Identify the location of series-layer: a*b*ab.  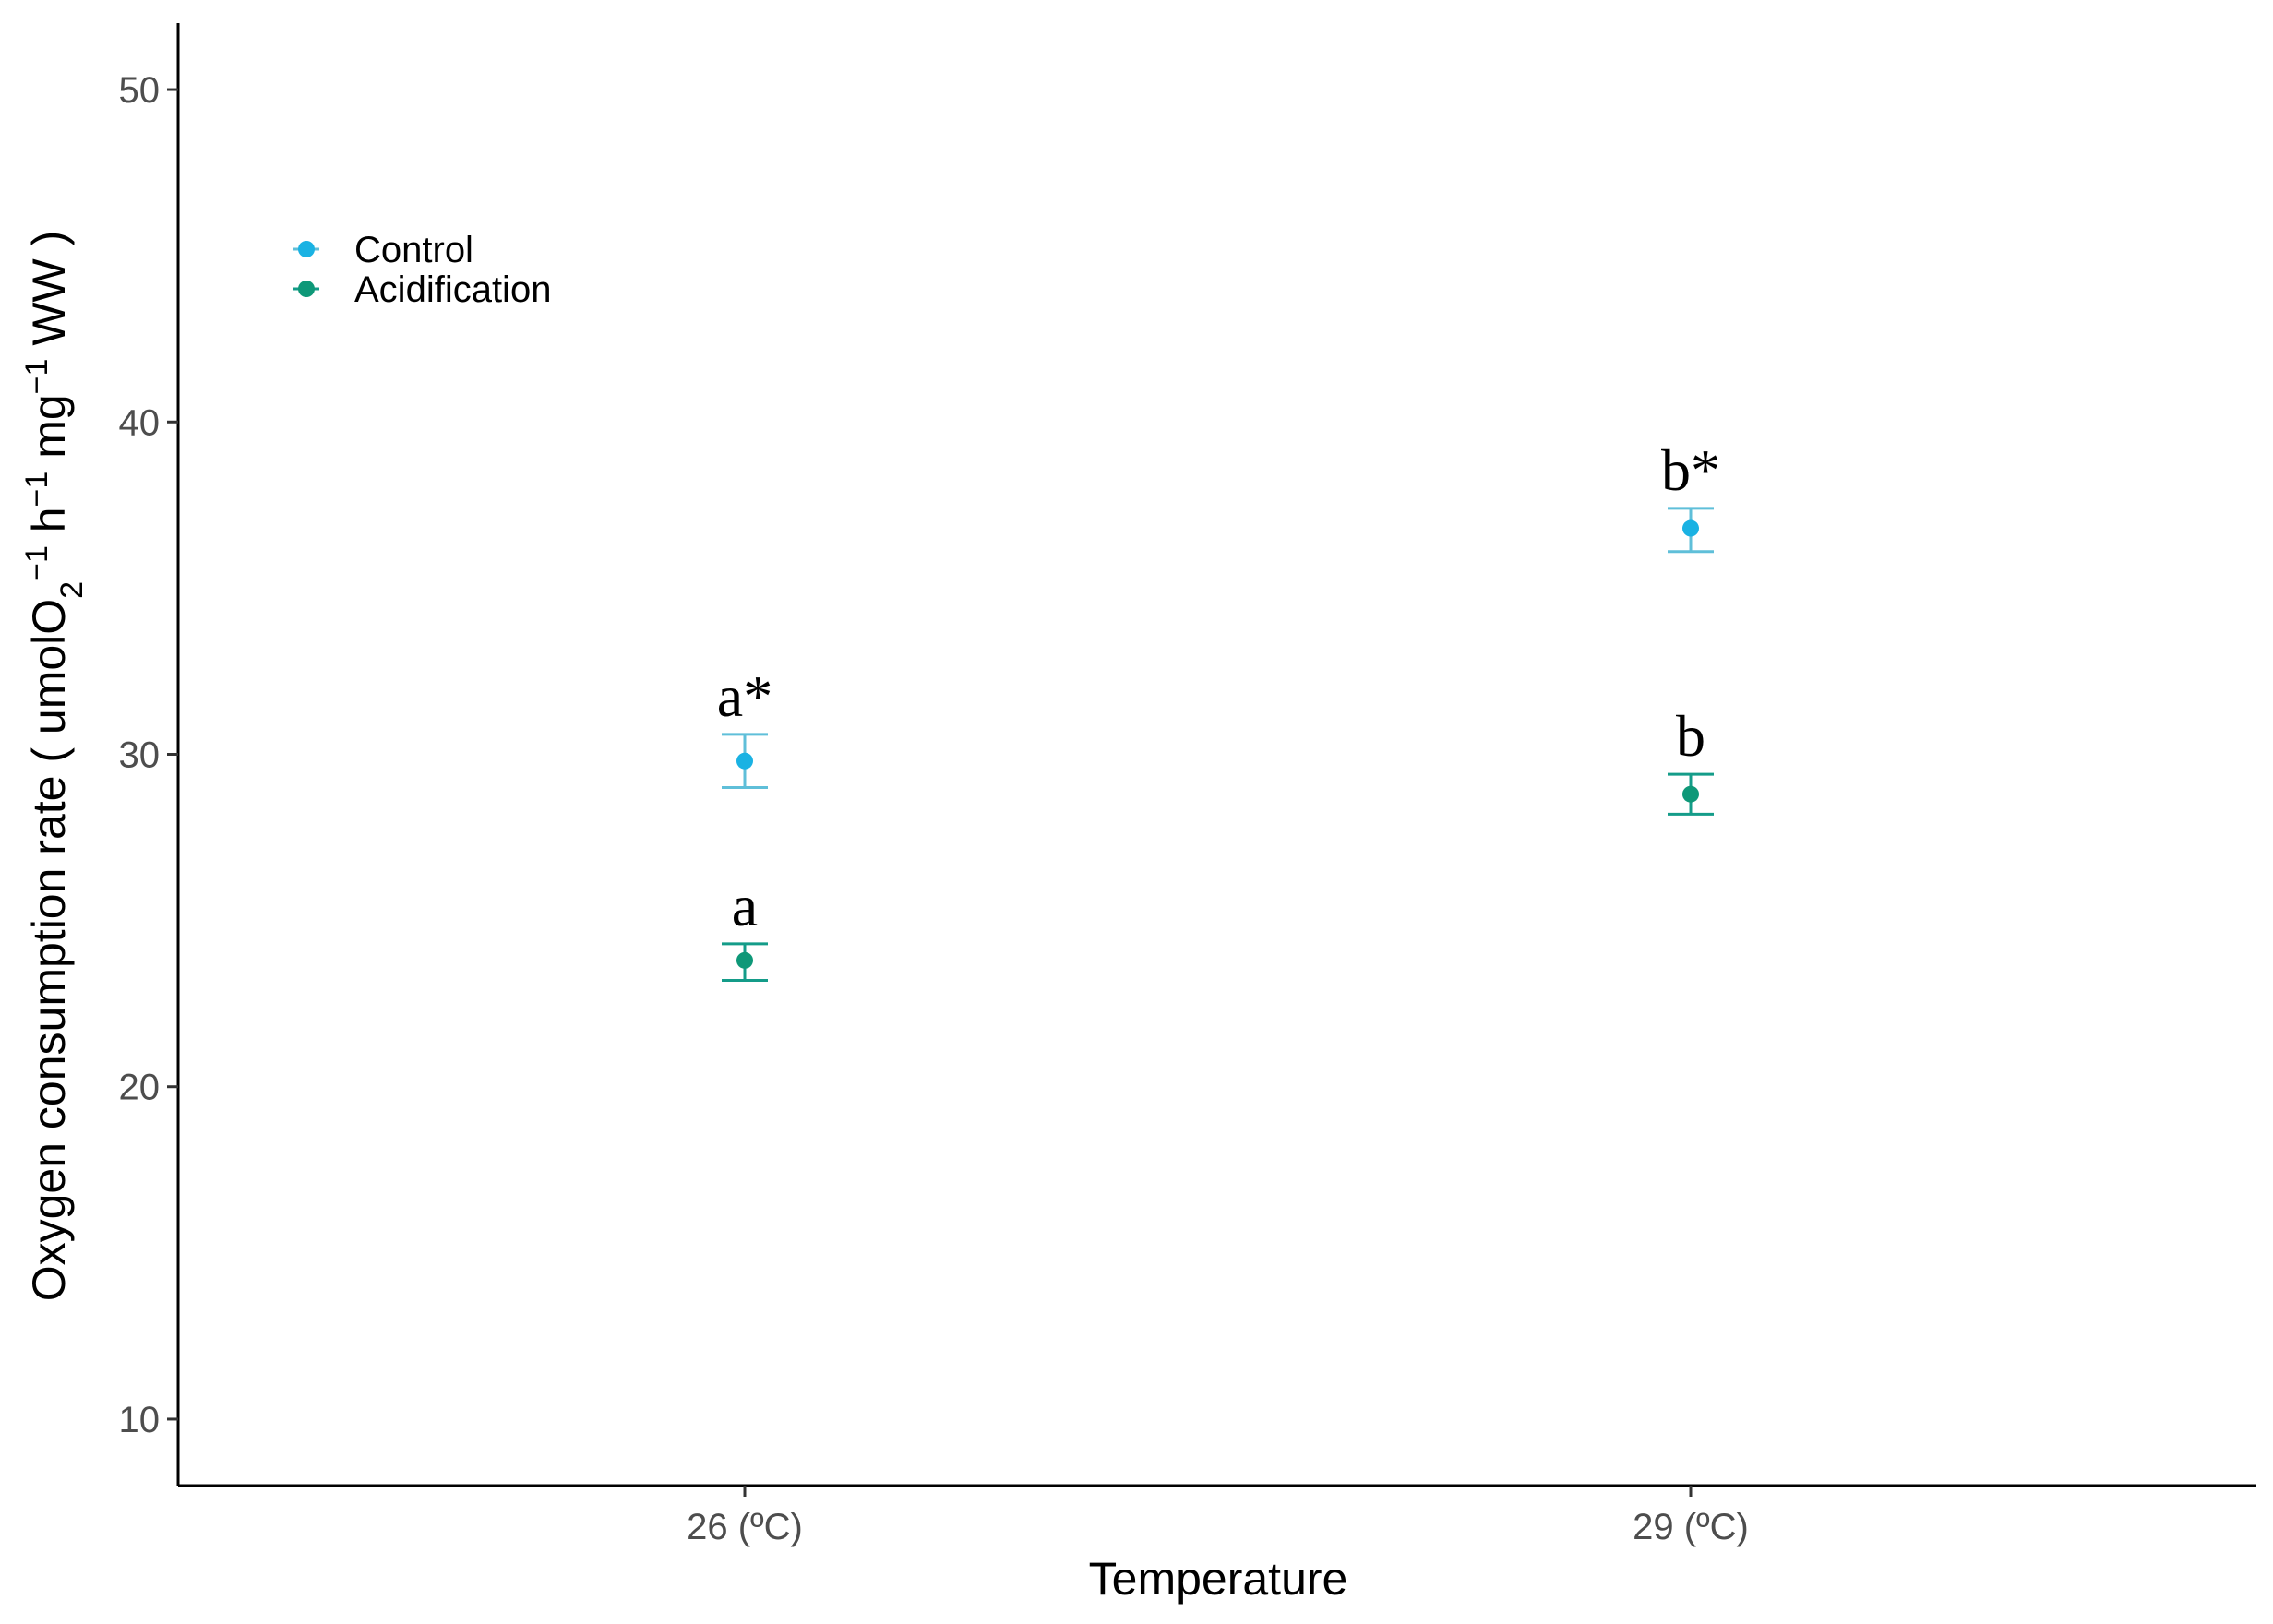
(1219, 710).